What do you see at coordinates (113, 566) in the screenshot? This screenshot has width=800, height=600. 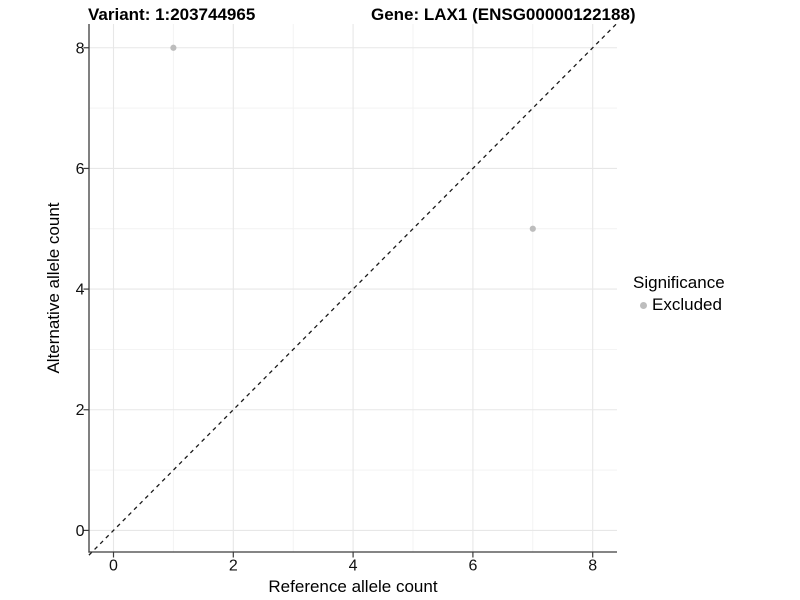 I see `x-tick-label: 0` at bounding box center [113, 566].